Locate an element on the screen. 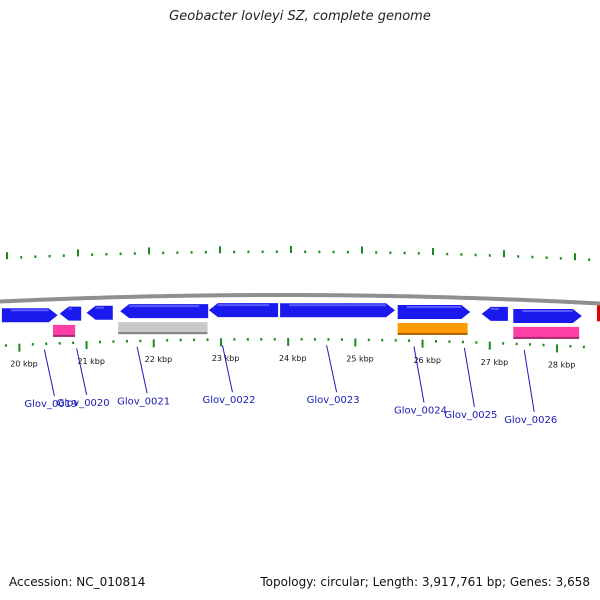 The height and width of the screenshot is (600, 600). gene-label: Glov_0021 is located at coordinates (143, 401).